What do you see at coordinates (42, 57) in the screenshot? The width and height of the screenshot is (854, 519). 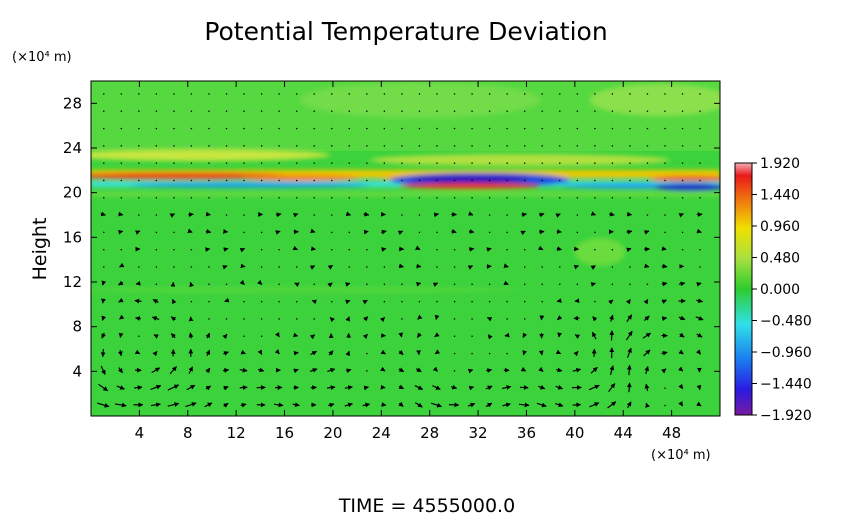 I see `y-unit-label: (×10⁴ m)` at bounding box center [42, 57].